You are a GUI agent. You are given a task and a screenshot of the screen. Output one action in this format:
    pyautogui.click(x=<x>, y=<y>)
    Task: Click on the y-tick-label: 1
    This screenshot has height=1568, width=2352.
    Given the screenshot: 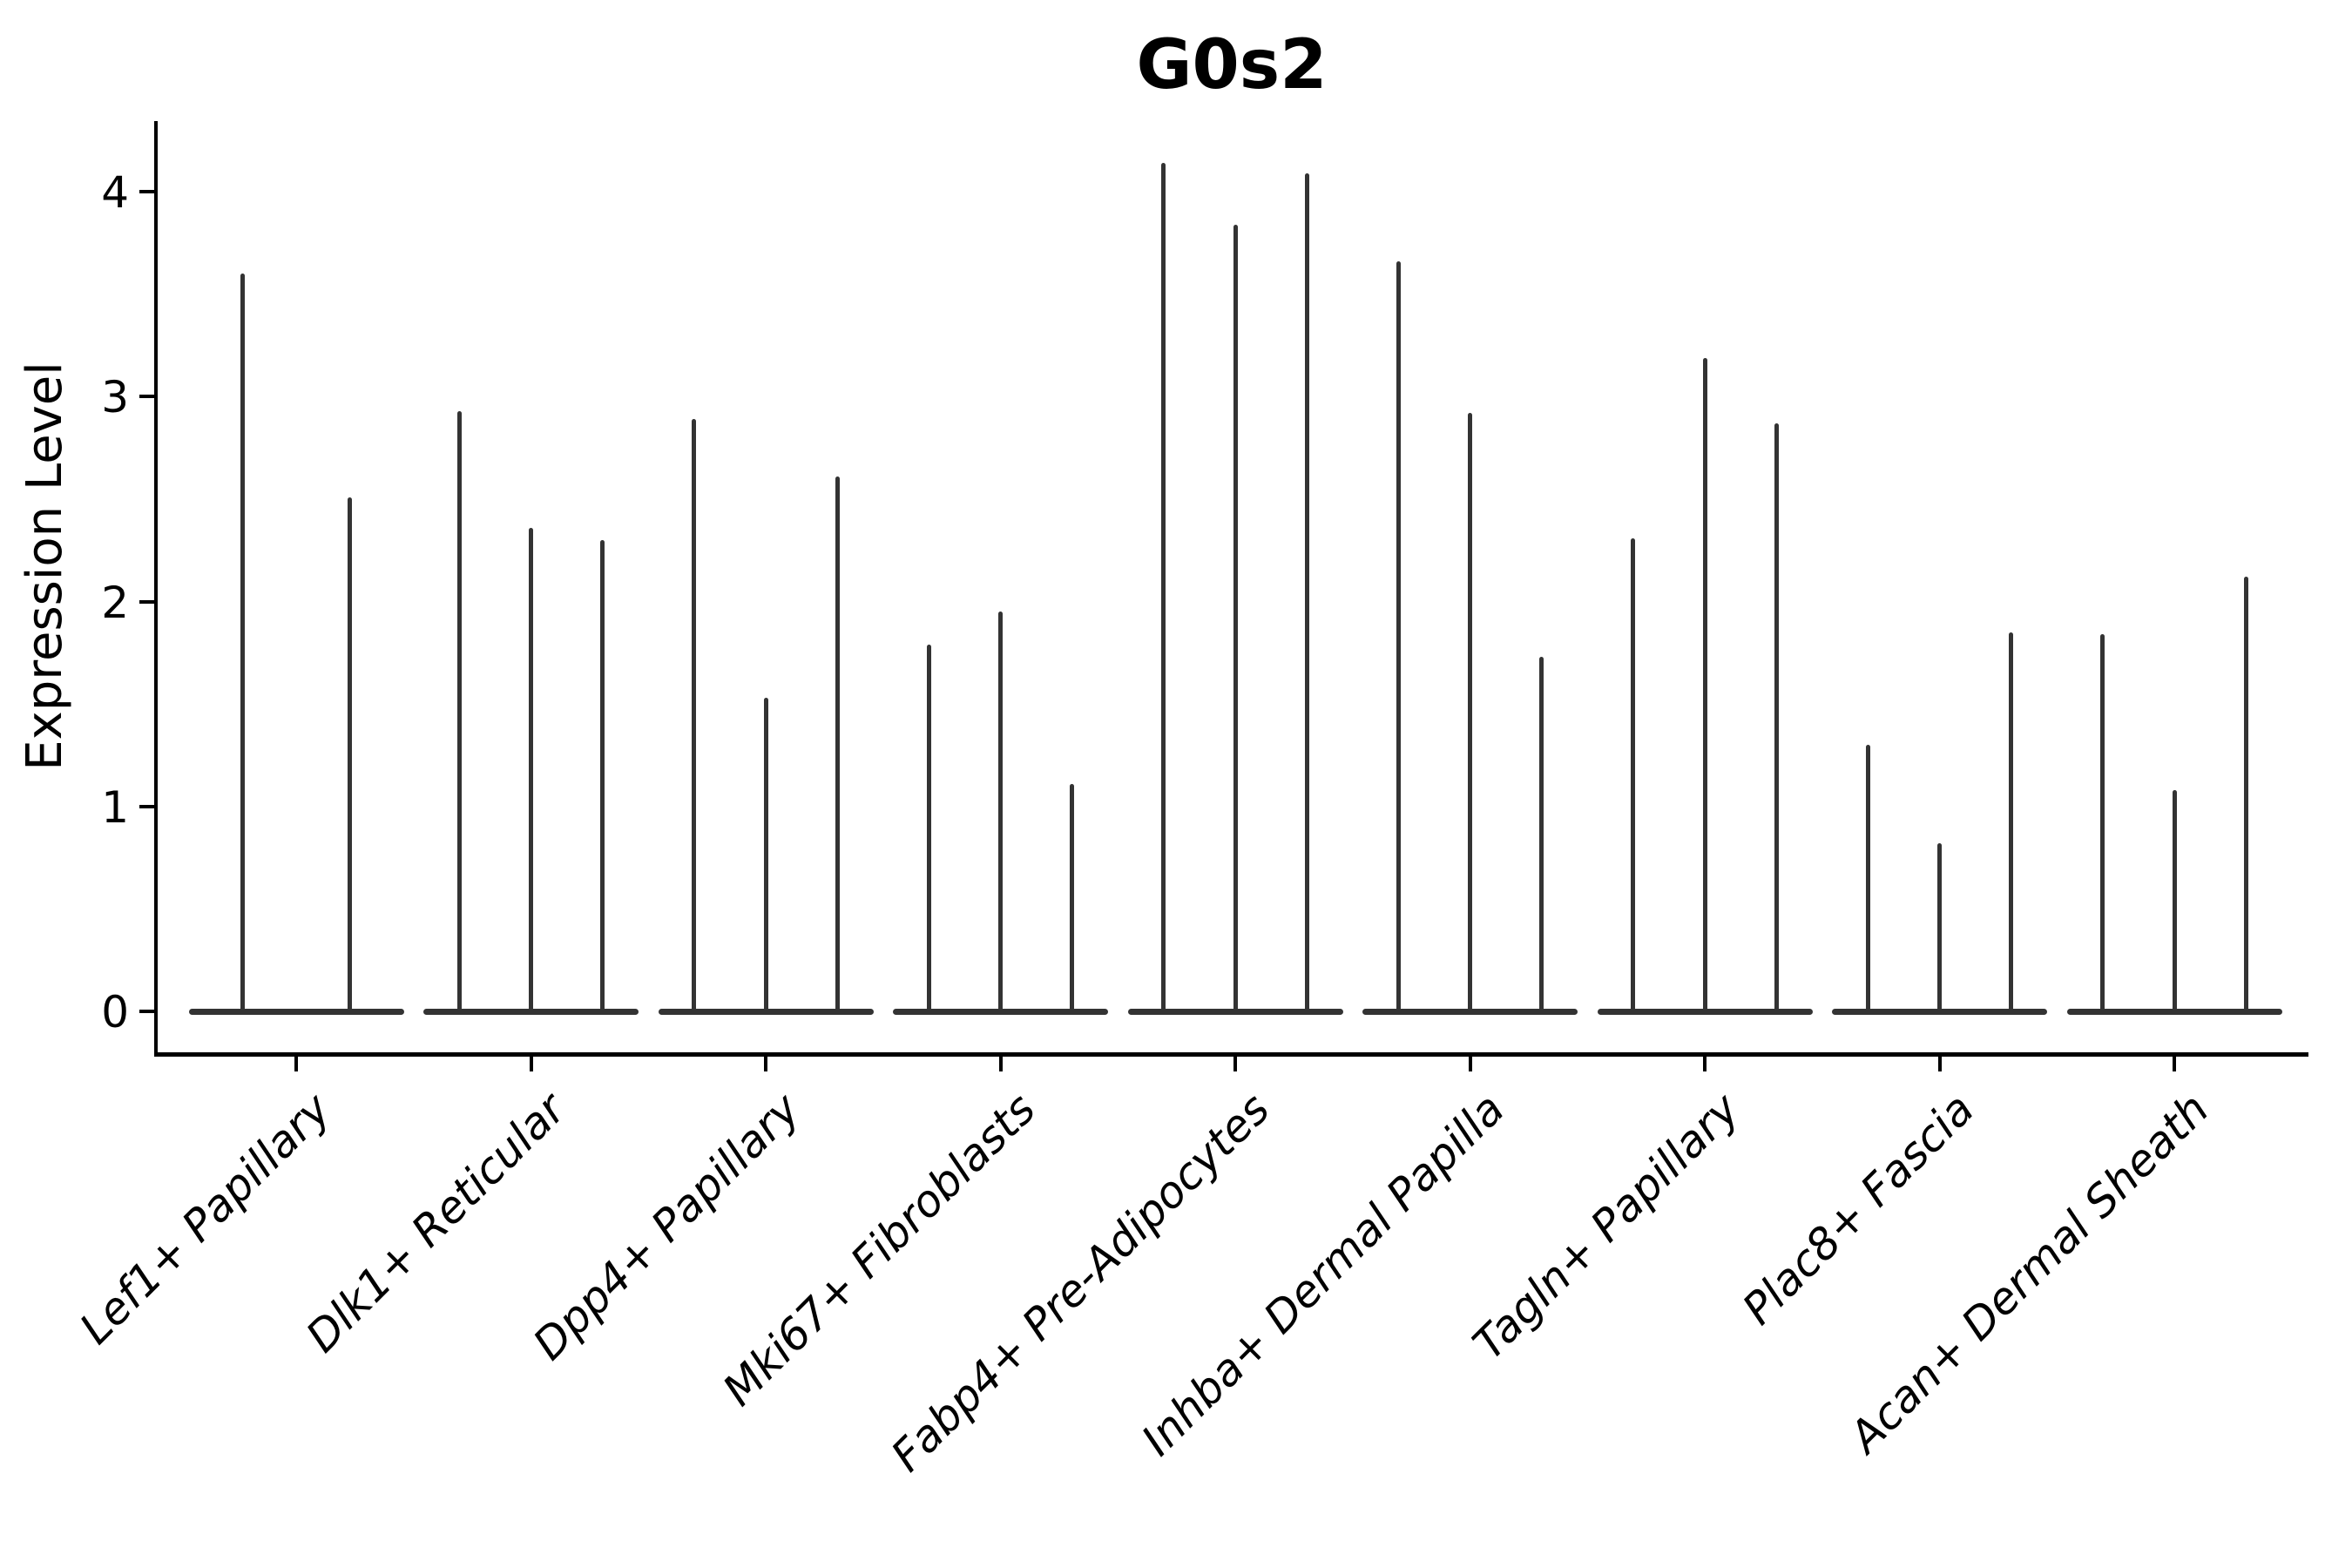 What is the action you would take?
    pyautogui.click(x=115, y=807)
    